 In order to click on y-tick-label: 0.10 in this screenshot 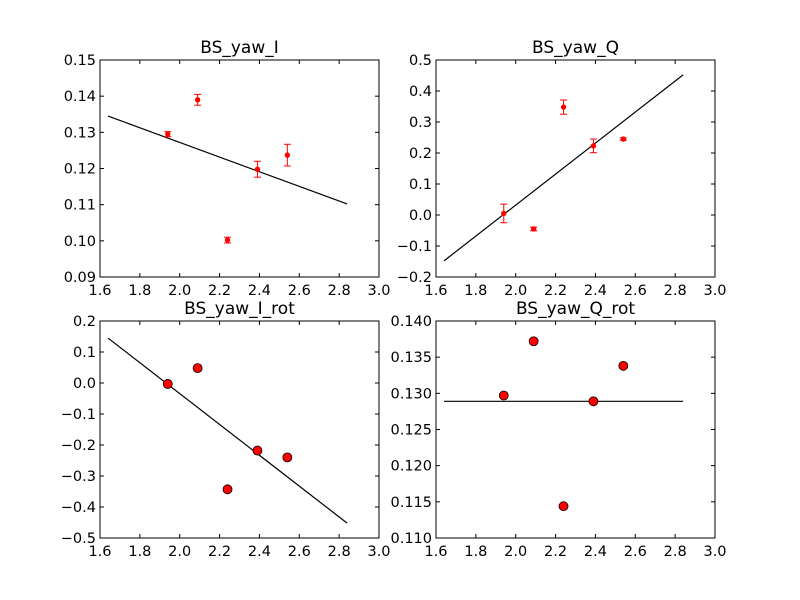, I will do `click(80, 242)`.